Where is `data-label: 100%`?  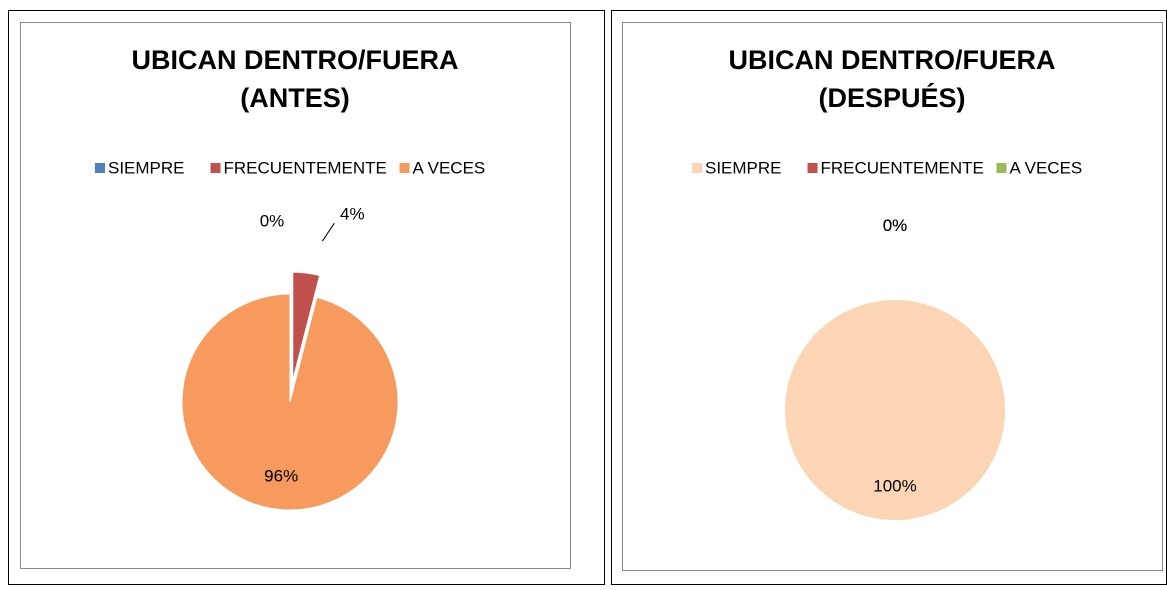
data-label: 100% is located at coordinates (894, 485).